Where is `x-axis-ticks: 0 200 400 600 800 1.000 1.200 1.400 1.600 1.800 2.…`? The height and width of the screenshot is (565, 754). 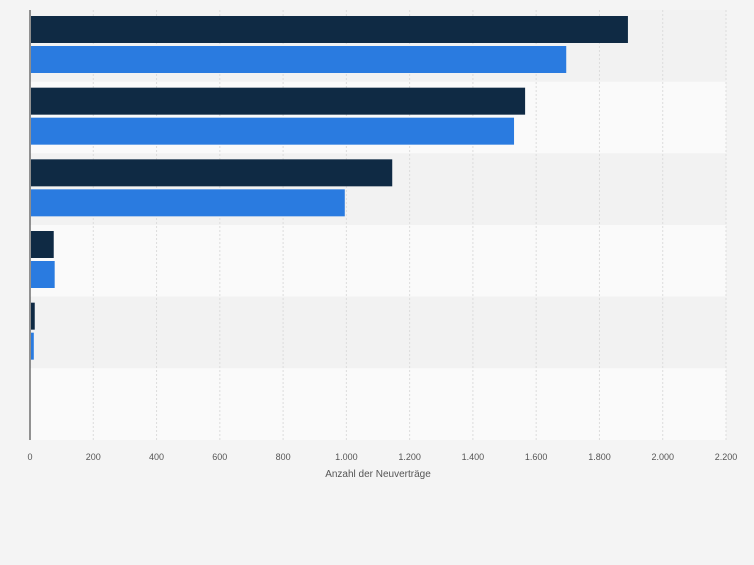
x-axis-ticks: 0 200 400 600 800 1.000 1.200 1.400 1.600 1.800 2.… is located at coordinates (382, 457).